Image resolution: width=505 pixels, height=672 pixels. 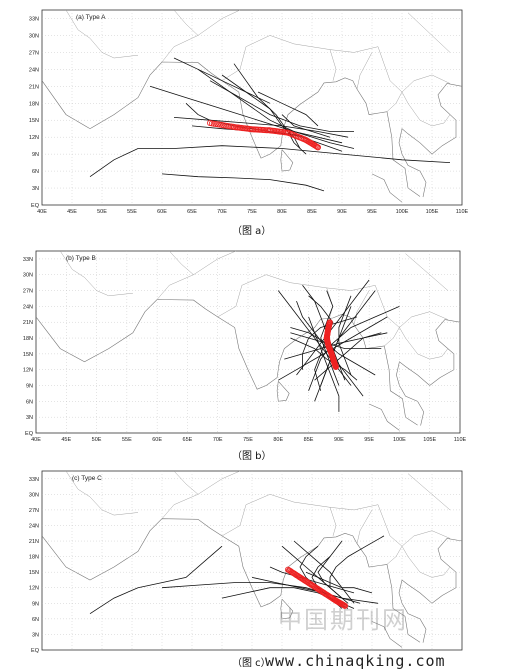 I want to click on caption: （图 b）, so click(x=252, y=456).